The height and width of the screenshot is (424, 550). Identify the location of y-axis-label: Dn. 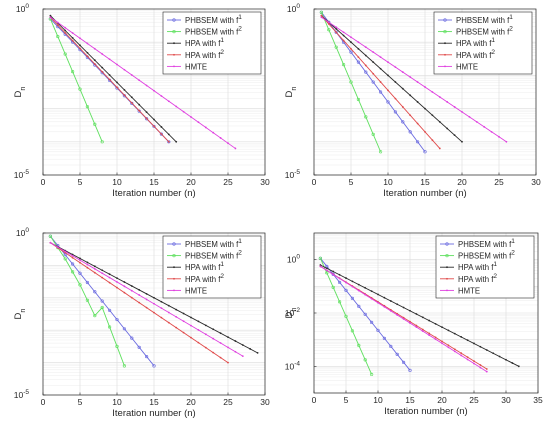
(291, 91).